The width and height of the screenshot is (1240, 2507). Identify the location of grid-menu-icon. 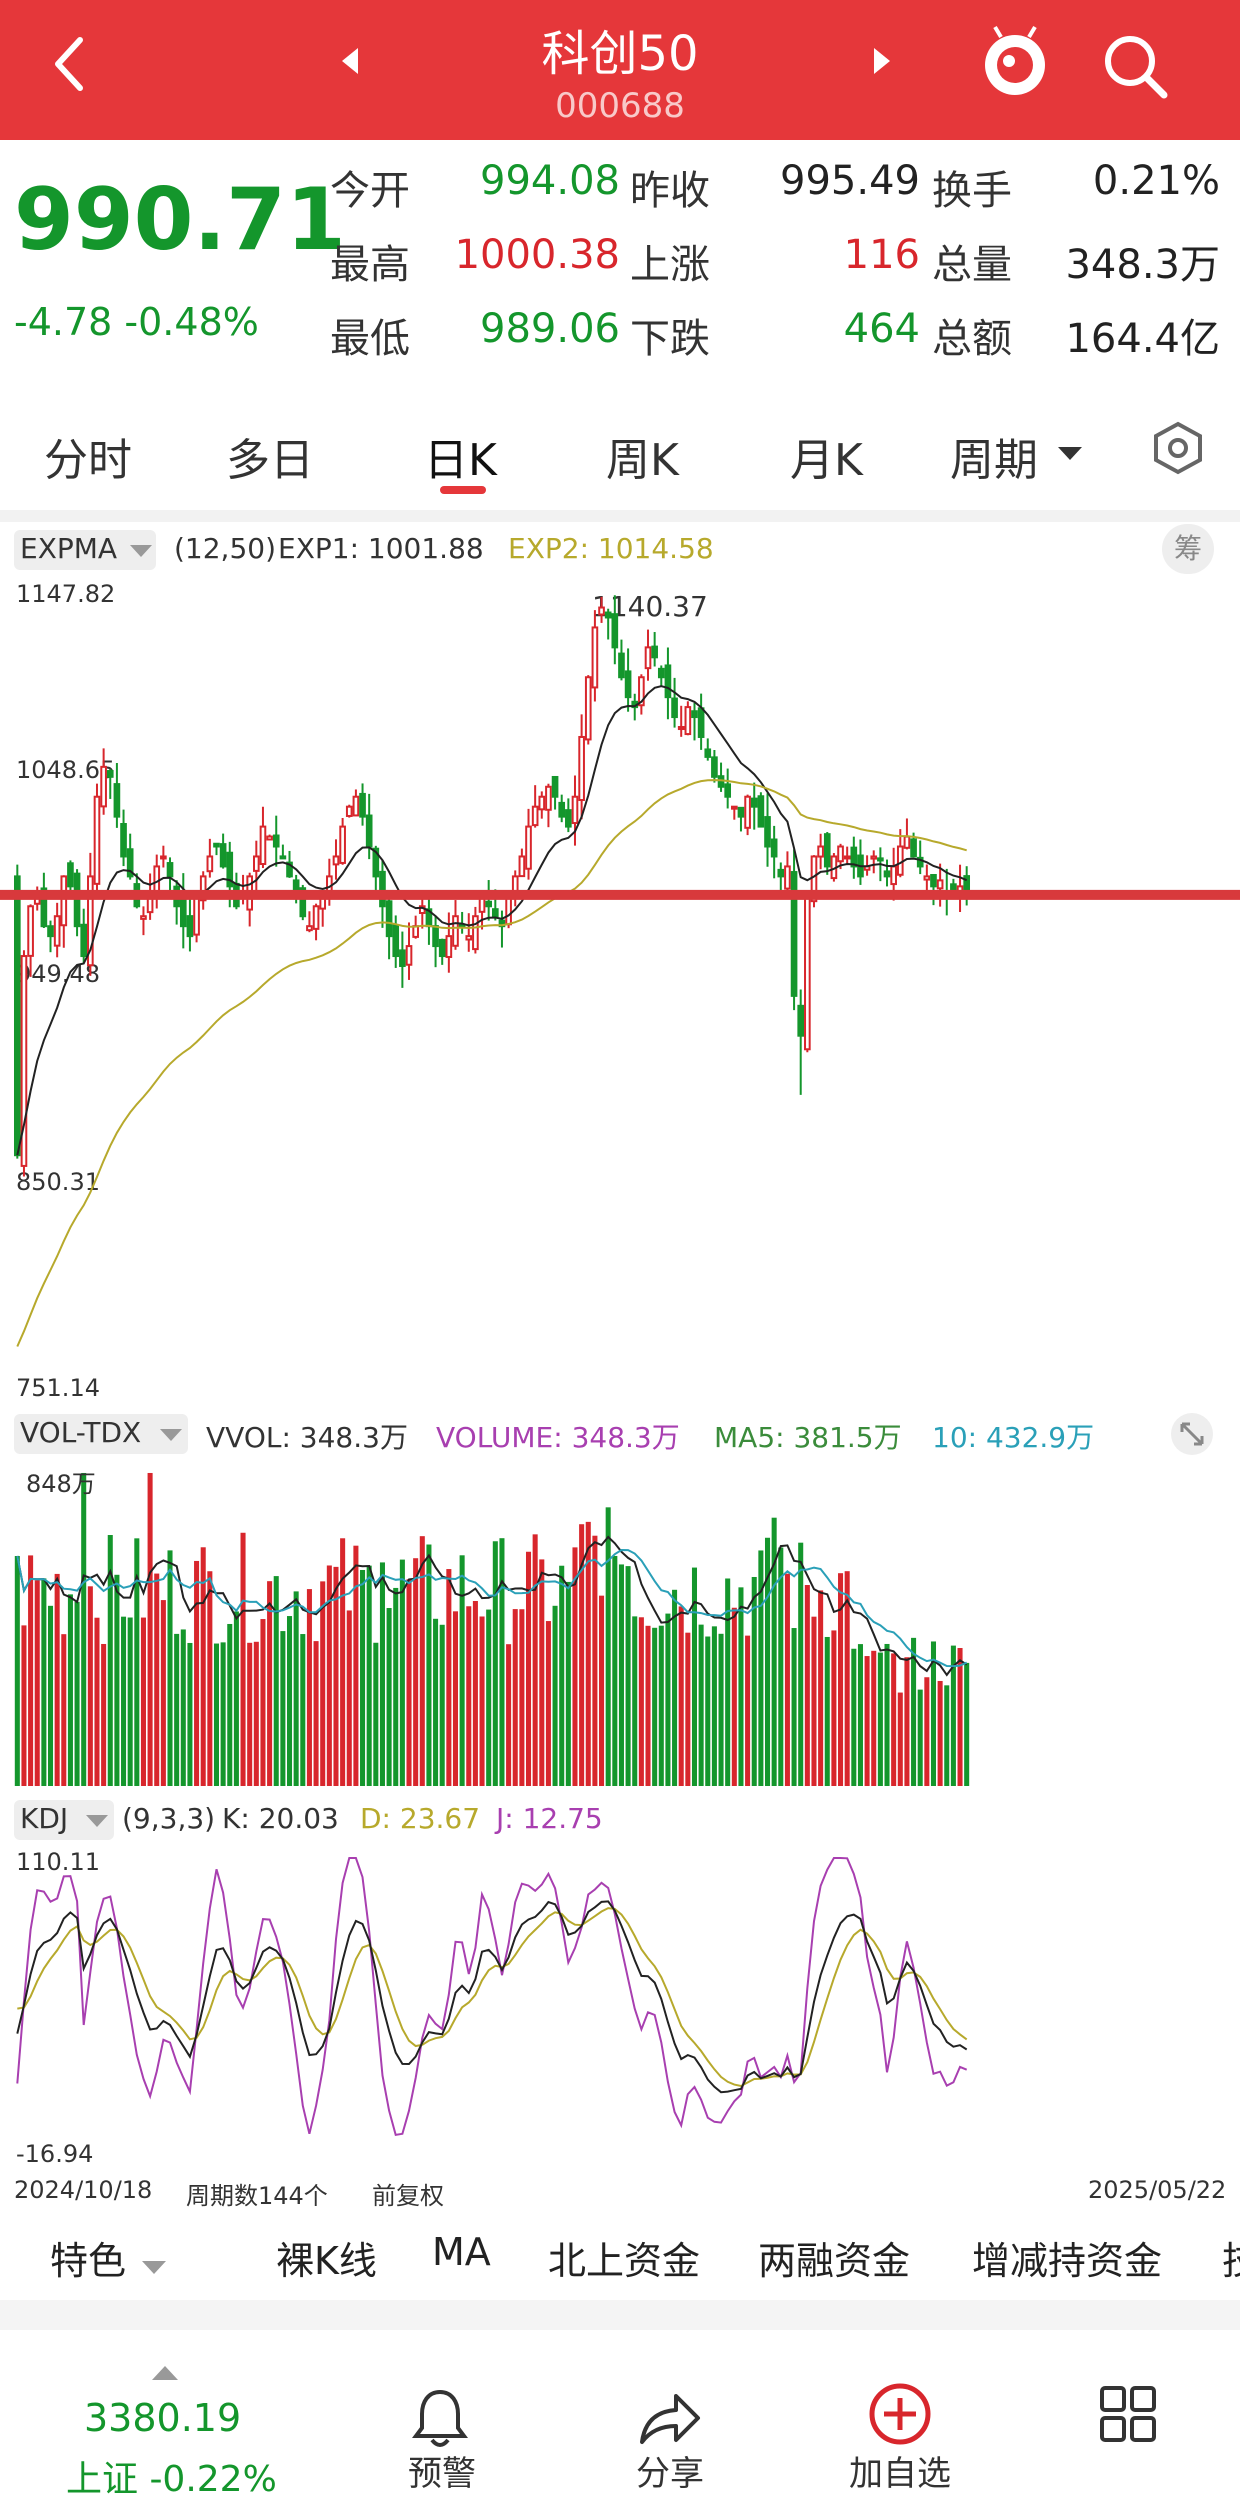
(1128, 2416).